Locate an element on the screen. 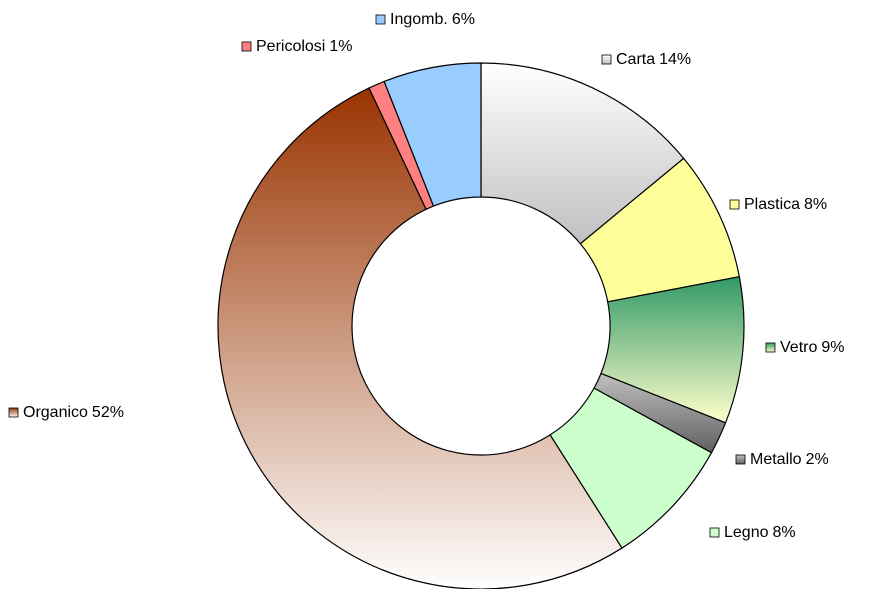  slice-value-label: 9% is located at coordinates (832, 347).